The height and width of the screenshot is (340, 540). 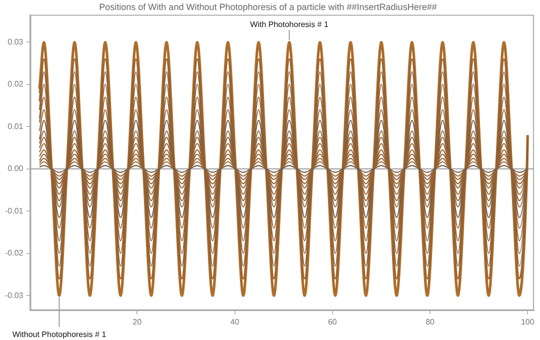 I want to click on y-tick-label: -0.02, so click(x=14, y=253).